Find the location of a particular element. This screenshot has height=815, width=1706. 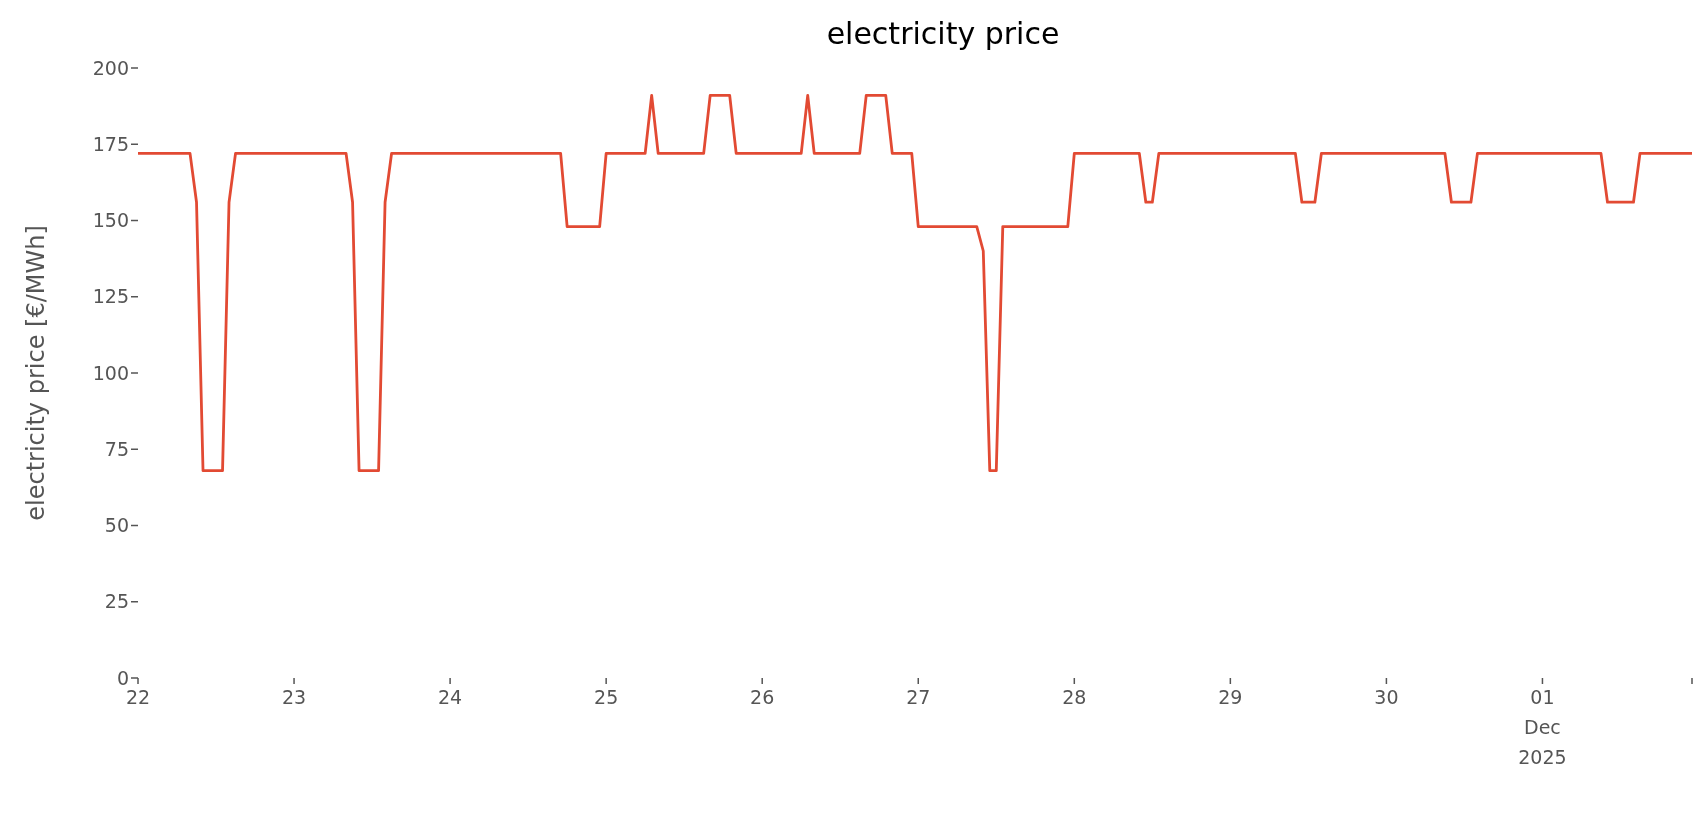

x-tick-label: 28 is located at coordinates (1074, 697).